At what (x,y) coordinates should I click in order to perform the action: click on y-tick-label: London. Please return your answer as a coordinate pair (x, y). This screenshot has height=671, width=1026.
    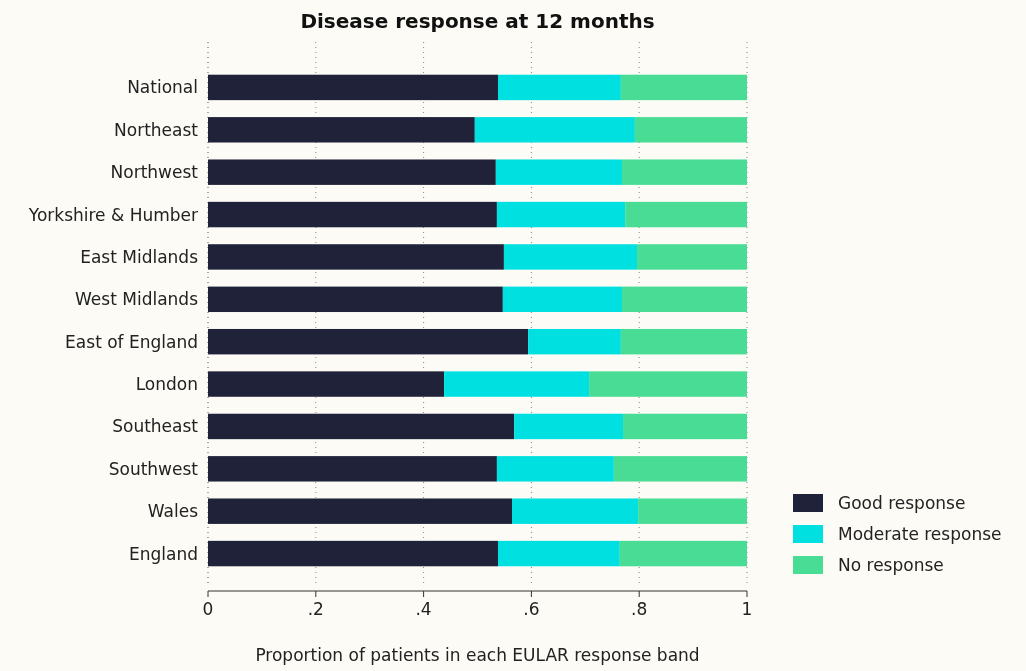
    Looking at the image, I should click on (166, 384).